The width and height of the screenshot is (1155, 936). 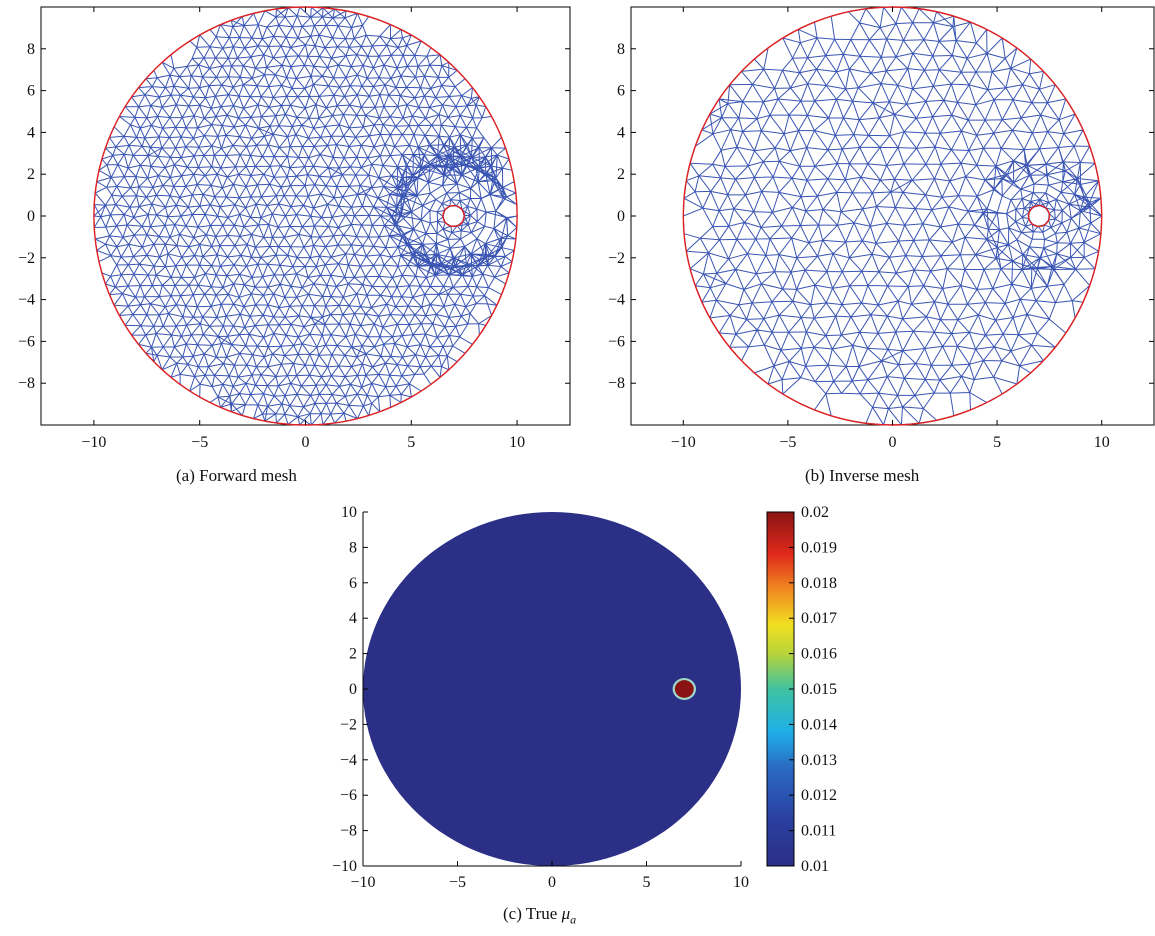 What do you see at coordinates (236, 475) in the screenshot?
I see `caption-forward-mesh: (a) Forward mesh` at bounding box center [236, 475].